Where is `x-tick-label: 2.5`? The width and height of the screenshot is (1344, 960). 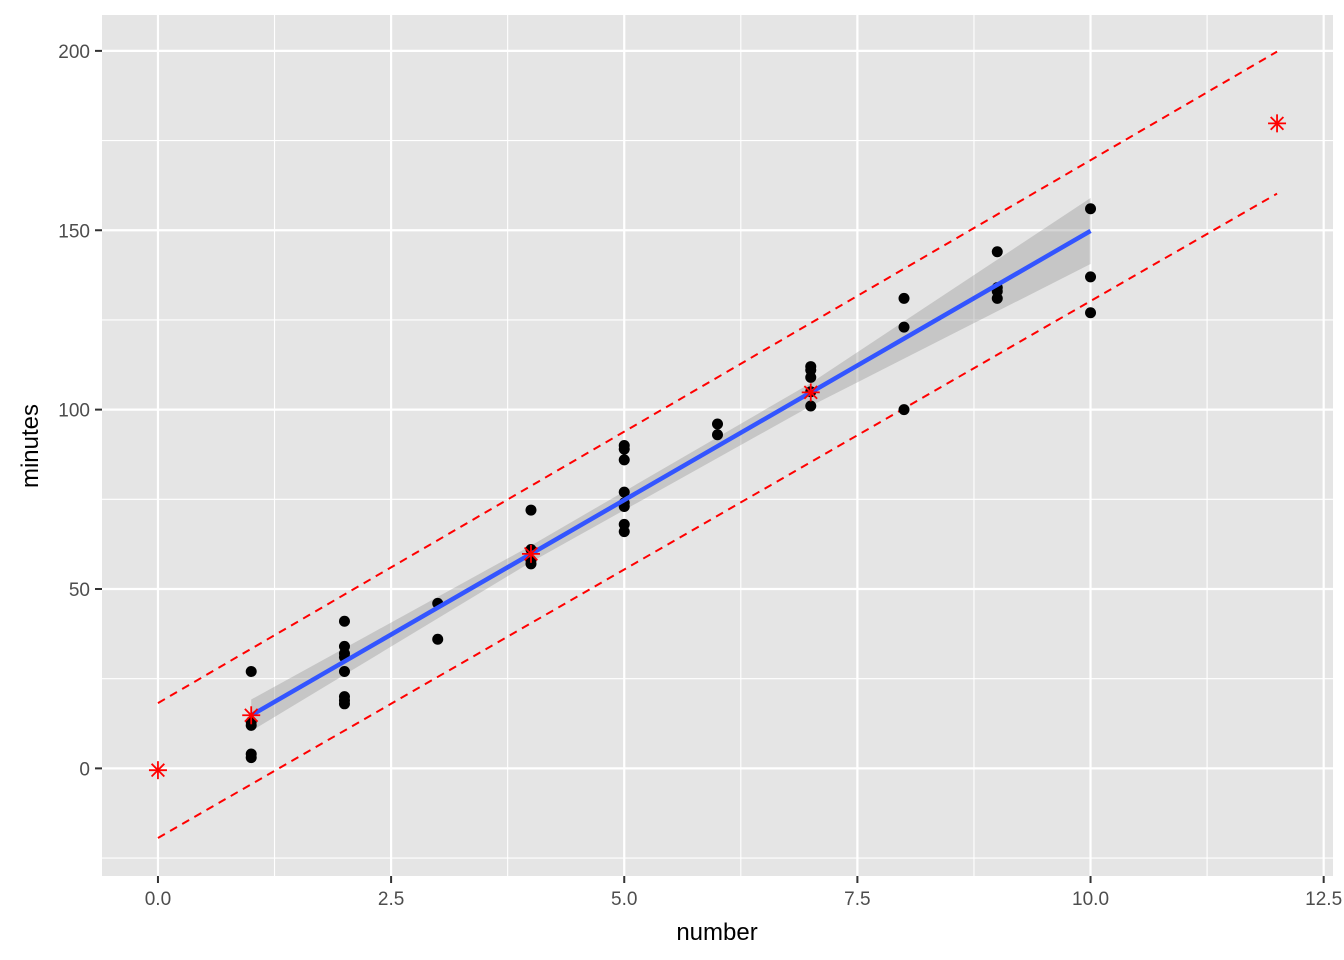
x-tick-label: 2.5 is located at coordinates (391, 899).